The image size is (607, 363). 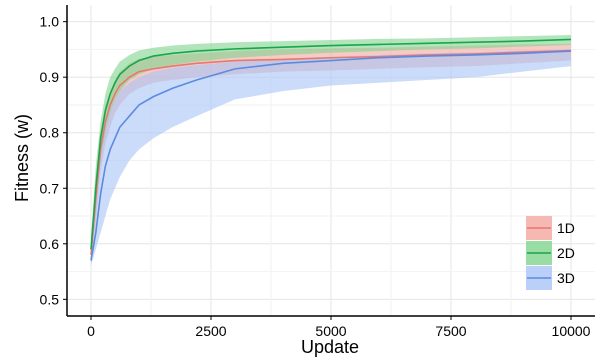 What do you see at coordinates (50, 22) in the screenshot?
I see `y-tick-label: 1.0` at bounding box center [50, 22].